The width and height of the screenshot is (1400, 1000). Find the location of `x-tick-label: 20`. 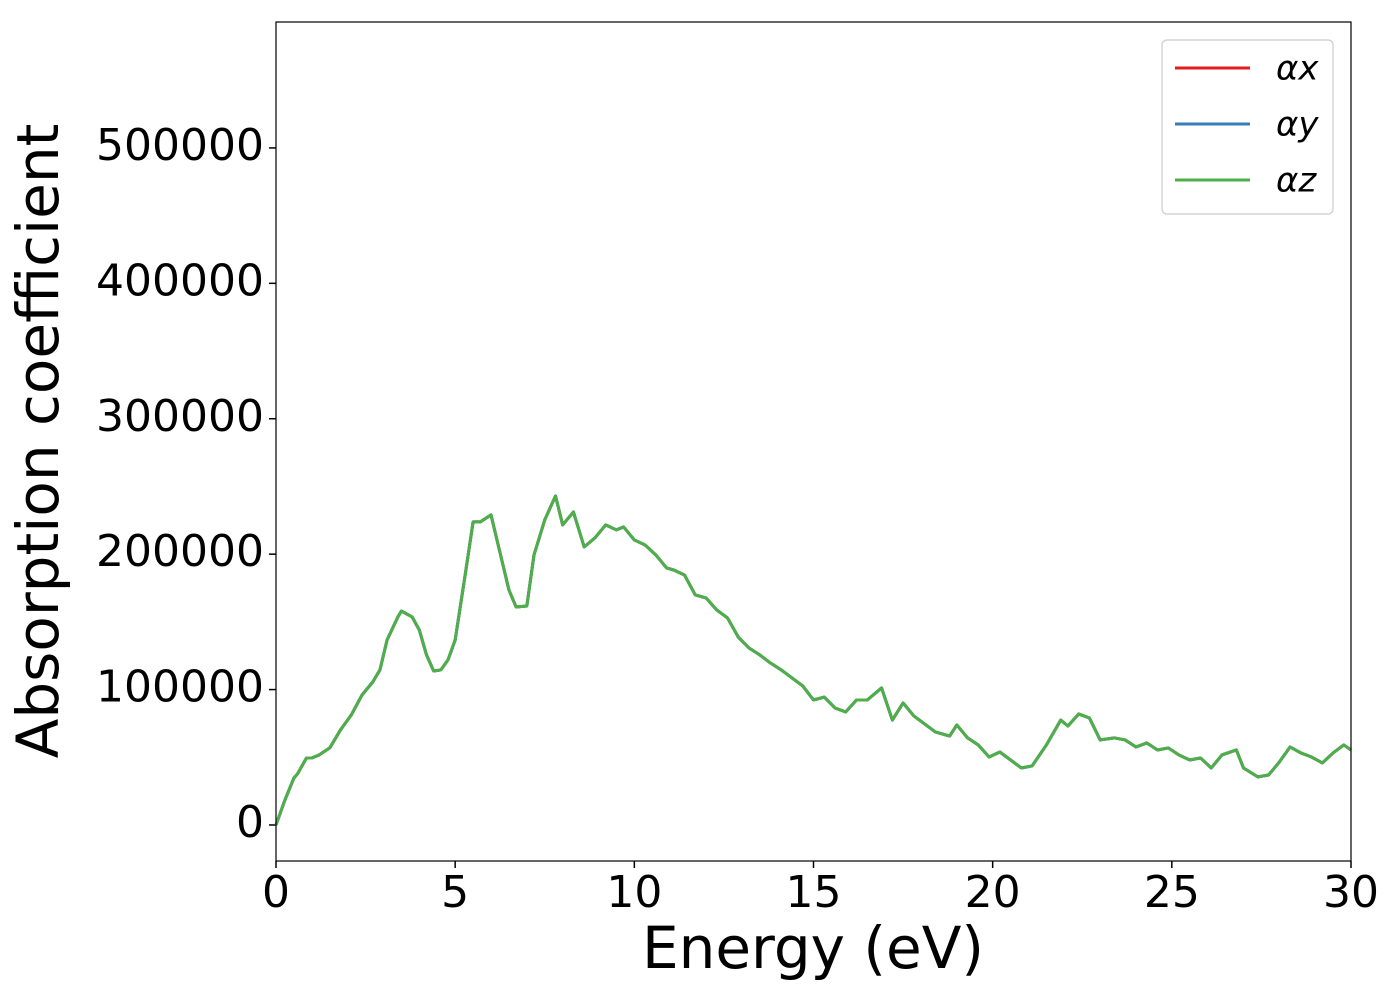

x-tick-label: 20 is located at coordinates (993, 892).